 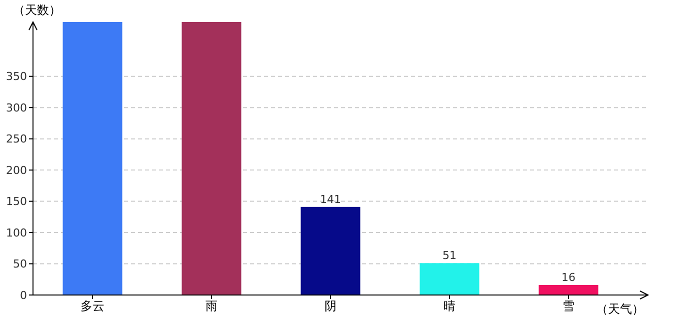 I want to click on x-tick-label: 雨, so click(x=212, y=306).